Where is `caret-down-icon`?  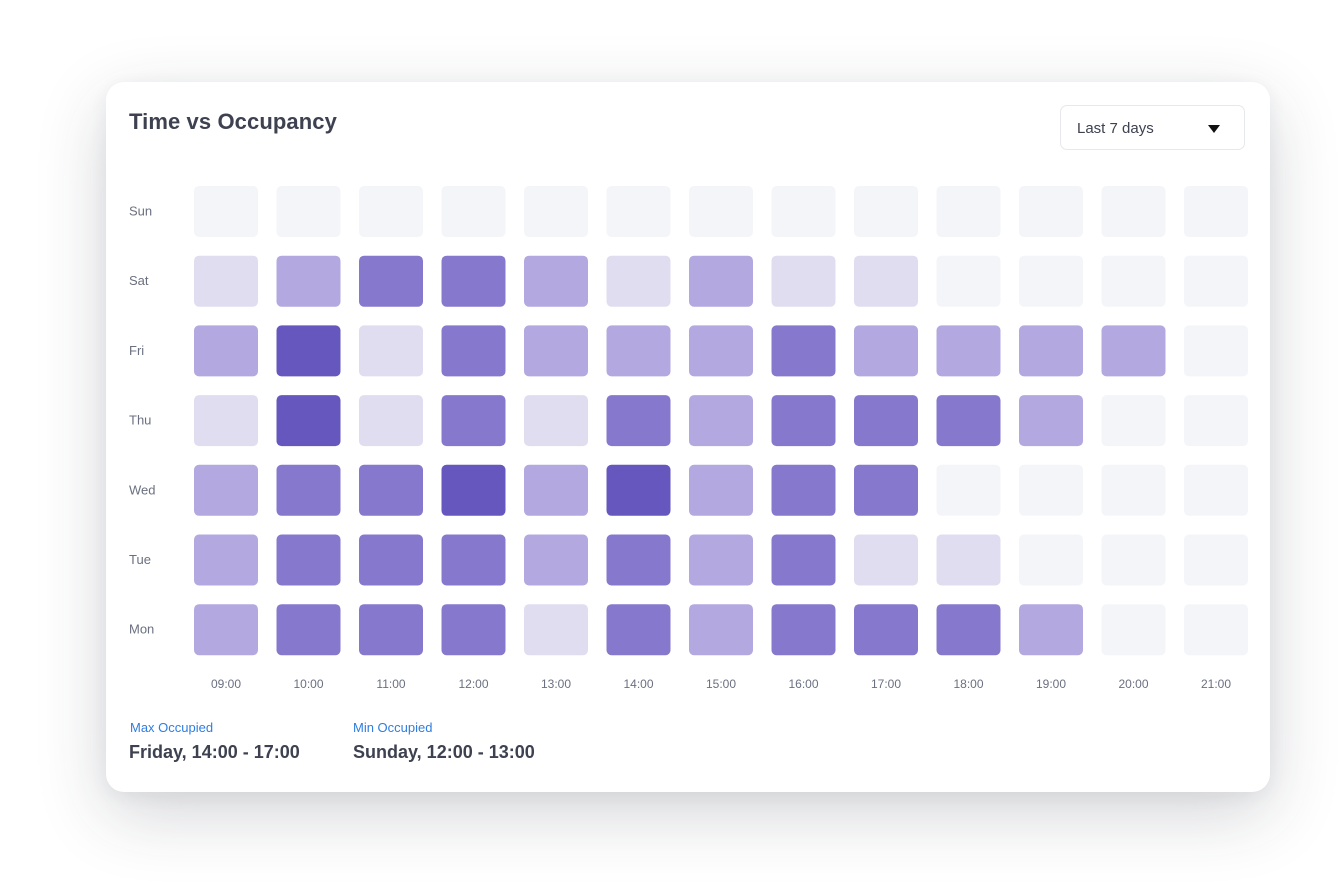 caret-down-icon is located at coordinates (1214, 129).